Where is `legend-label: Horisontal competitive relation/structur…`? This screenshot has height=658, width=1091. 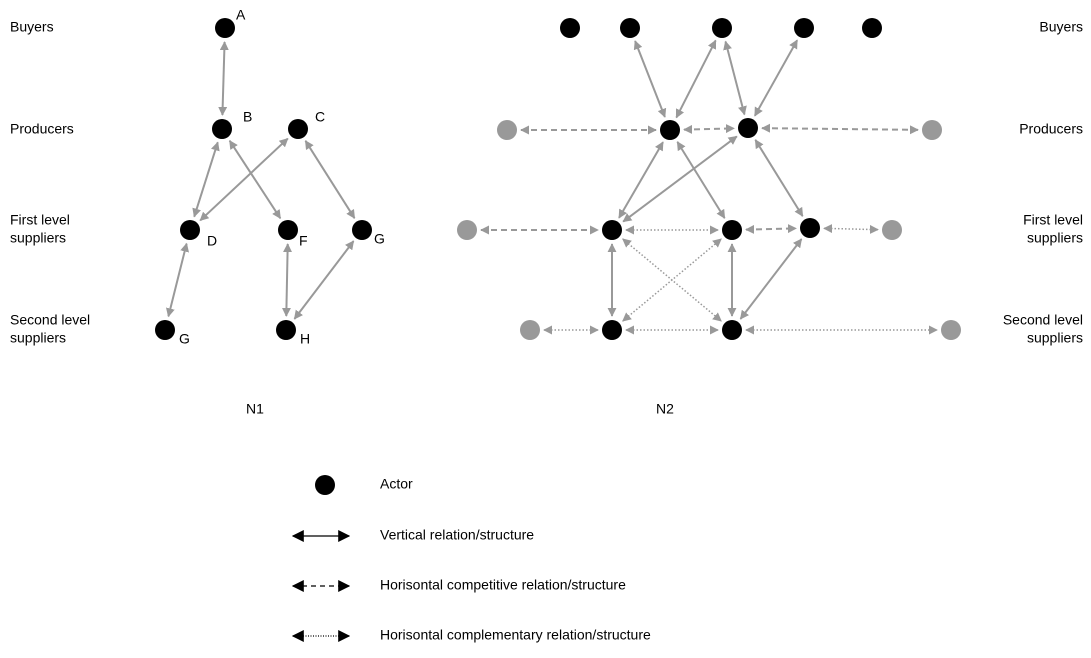 legend-label: Horisontal competitive relation/structur… is located at coordinates (503, 585).